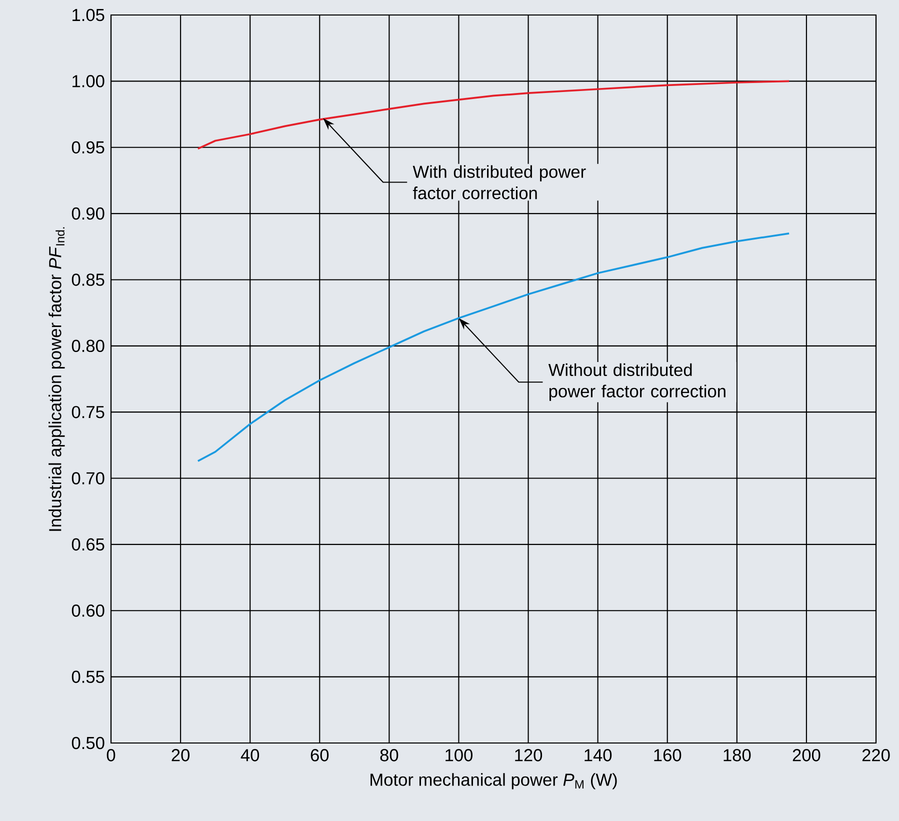 The width and height of the screenshot is (899, 821). I want to click on x-axis-title: Motor mechanical power P$_{M}$ (W), so click(493, 781).